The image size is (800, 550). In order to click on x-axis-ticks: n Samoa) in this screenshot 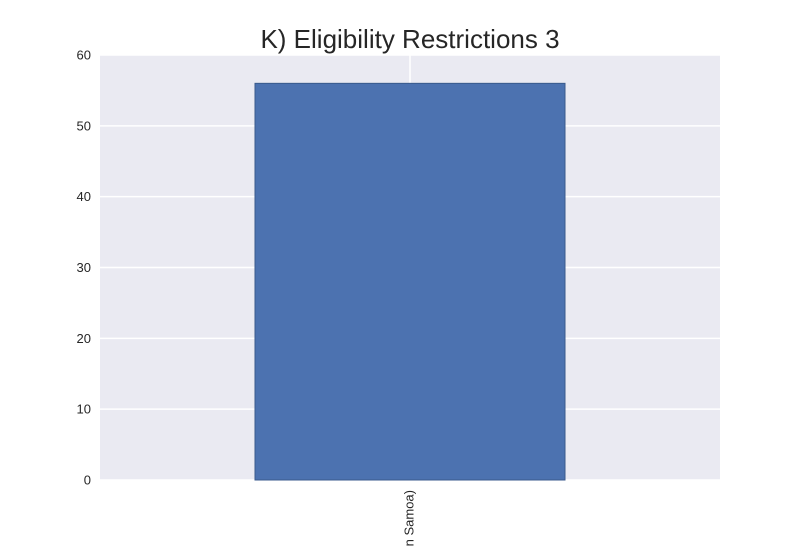, I will do `click(408, 518)`.